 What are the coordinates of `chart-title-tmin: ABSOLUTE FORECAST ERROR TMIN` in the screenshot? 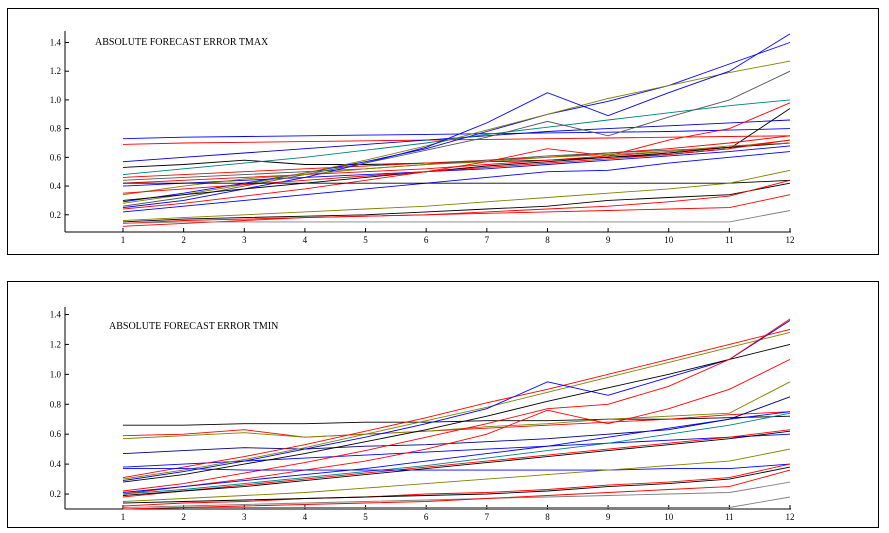 It's located at (193, 326).